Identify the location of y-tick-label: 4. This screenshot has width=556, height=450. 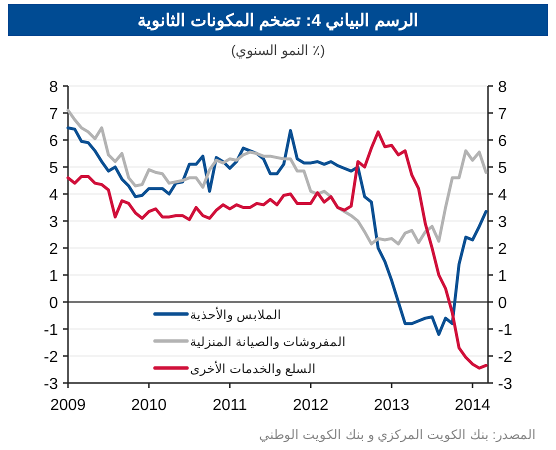
(53, 195).